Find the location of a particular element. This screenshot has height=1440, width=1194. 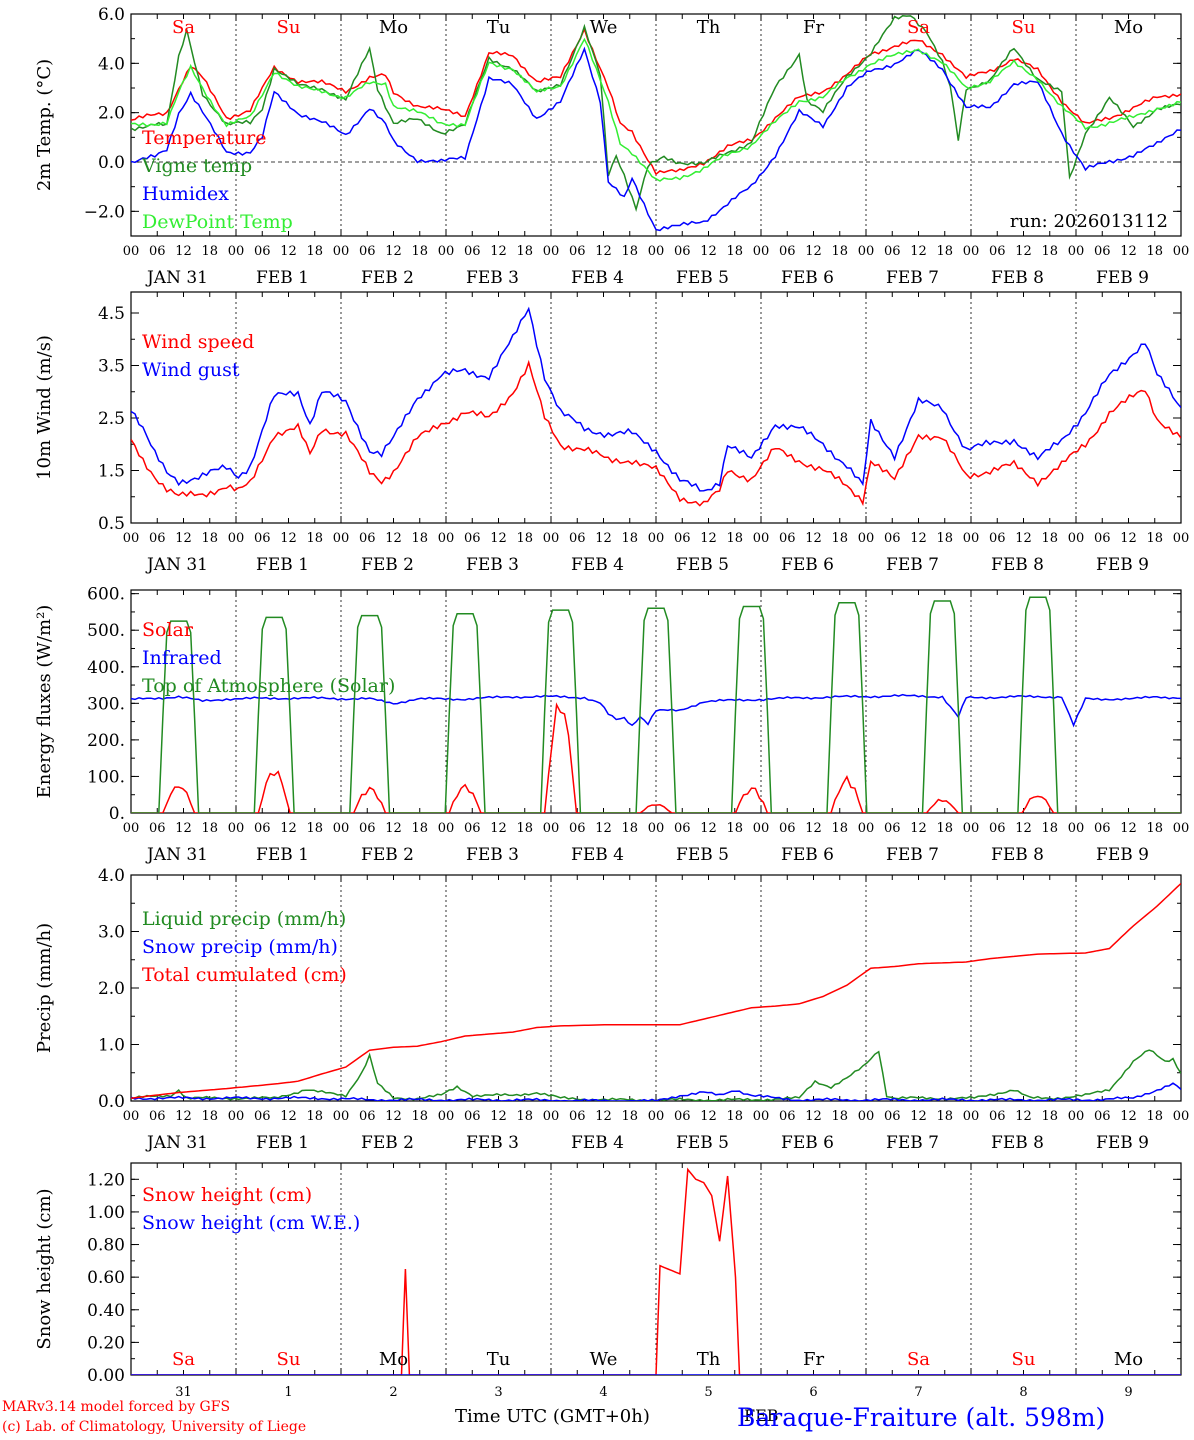

y-tick-label: 1.20 is located at coordinates (106, 1180).